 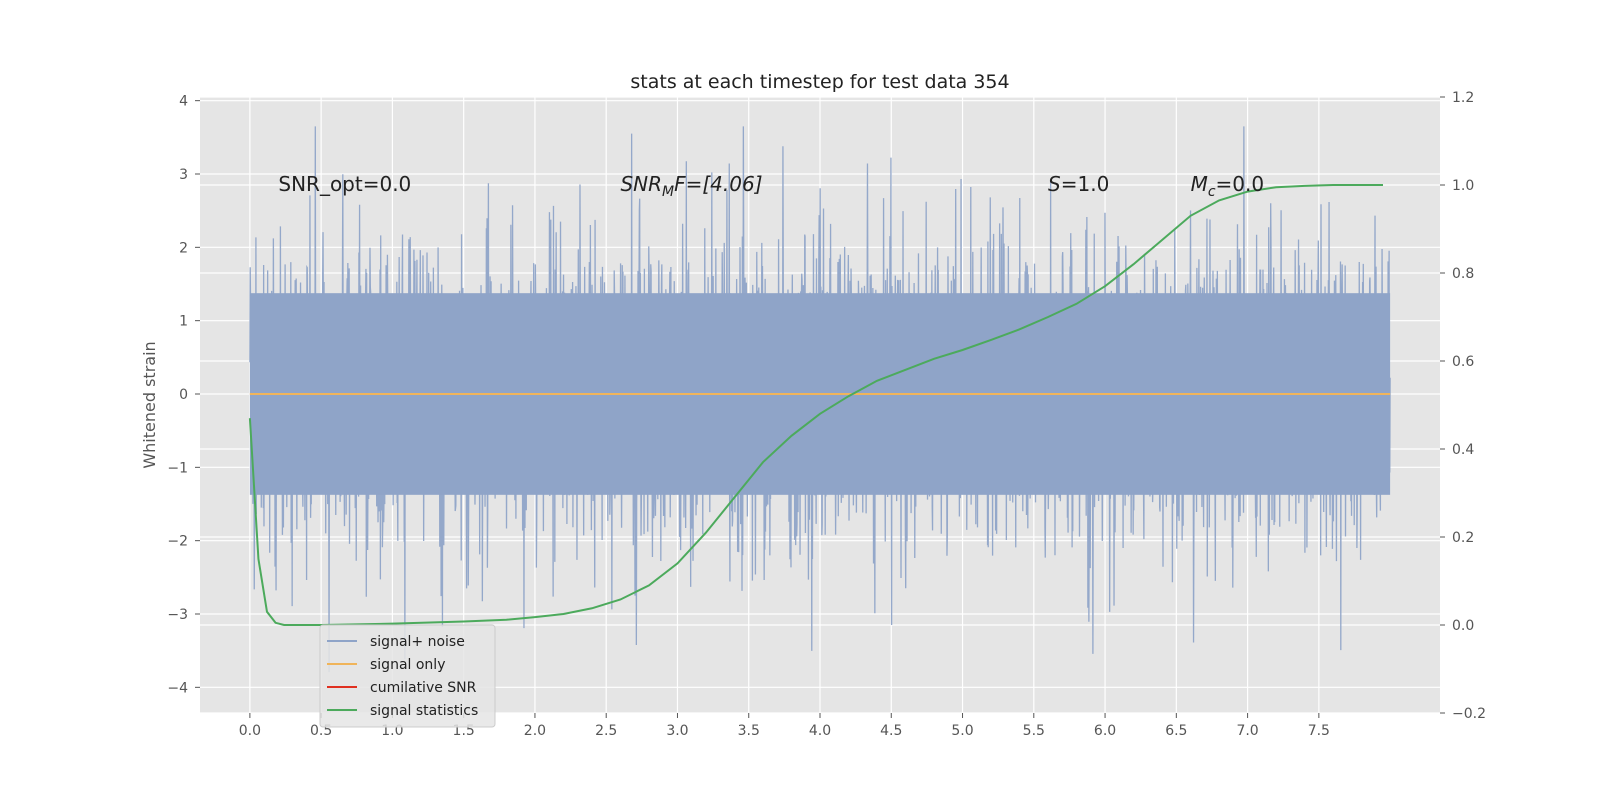 What do you see at coordinates (250, 731) in the screenshot?
I see `x-tick-label: 0.0` at bounding box center [250, 731].